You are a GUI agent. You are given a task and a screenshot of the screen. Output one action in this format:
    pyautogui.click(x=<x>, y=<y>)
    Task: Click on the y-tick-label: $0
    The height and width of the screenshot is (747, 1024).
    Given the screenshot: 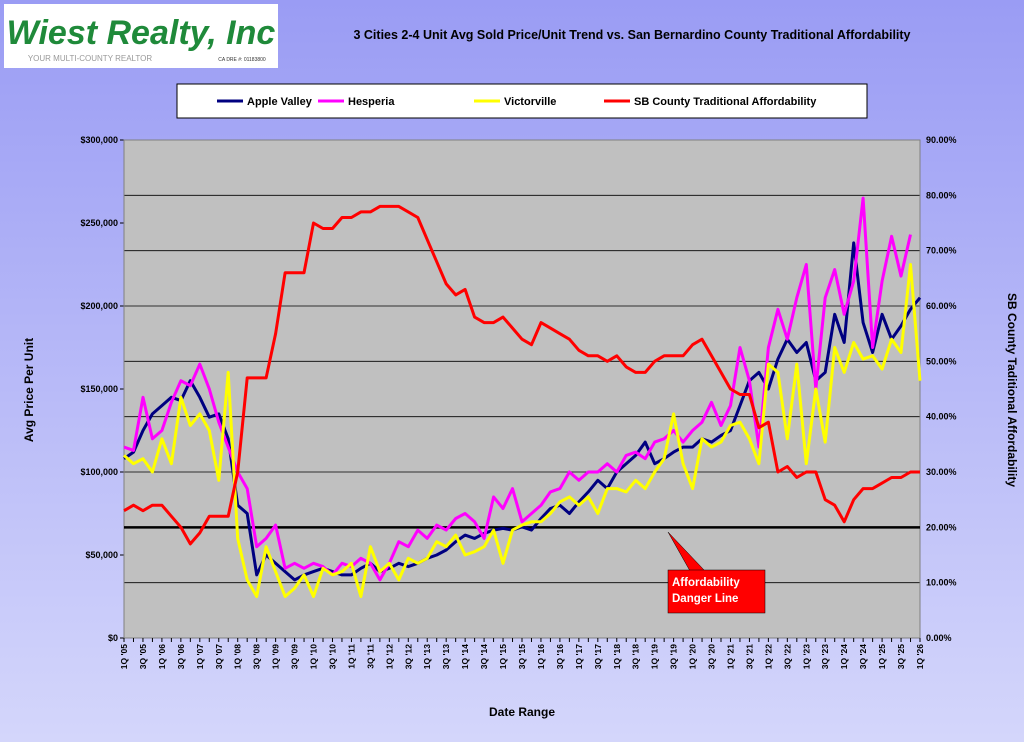 What is the action you would take?
    pyautogui.click(x=113, y=638)
    